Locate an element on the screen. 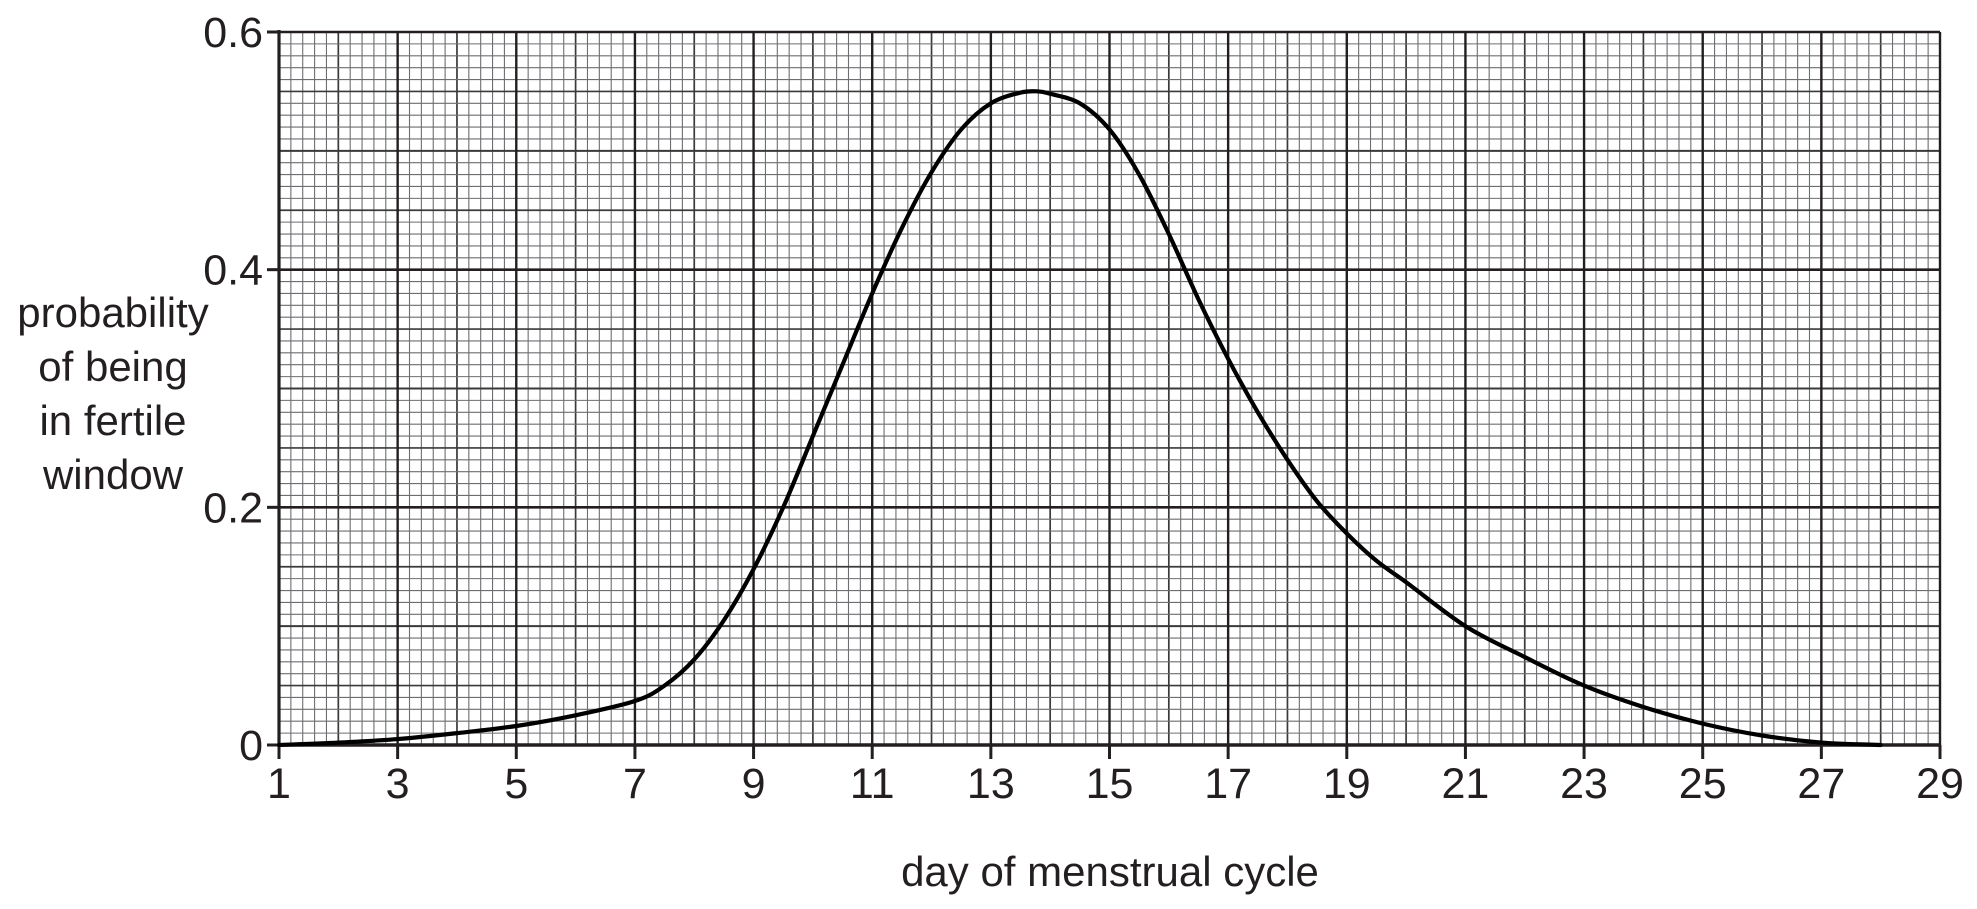 This screenshot has width=1977, height=909. y-tick-labels: 0 0.2 0.4 0.6 is located at coordinates (233, 389).